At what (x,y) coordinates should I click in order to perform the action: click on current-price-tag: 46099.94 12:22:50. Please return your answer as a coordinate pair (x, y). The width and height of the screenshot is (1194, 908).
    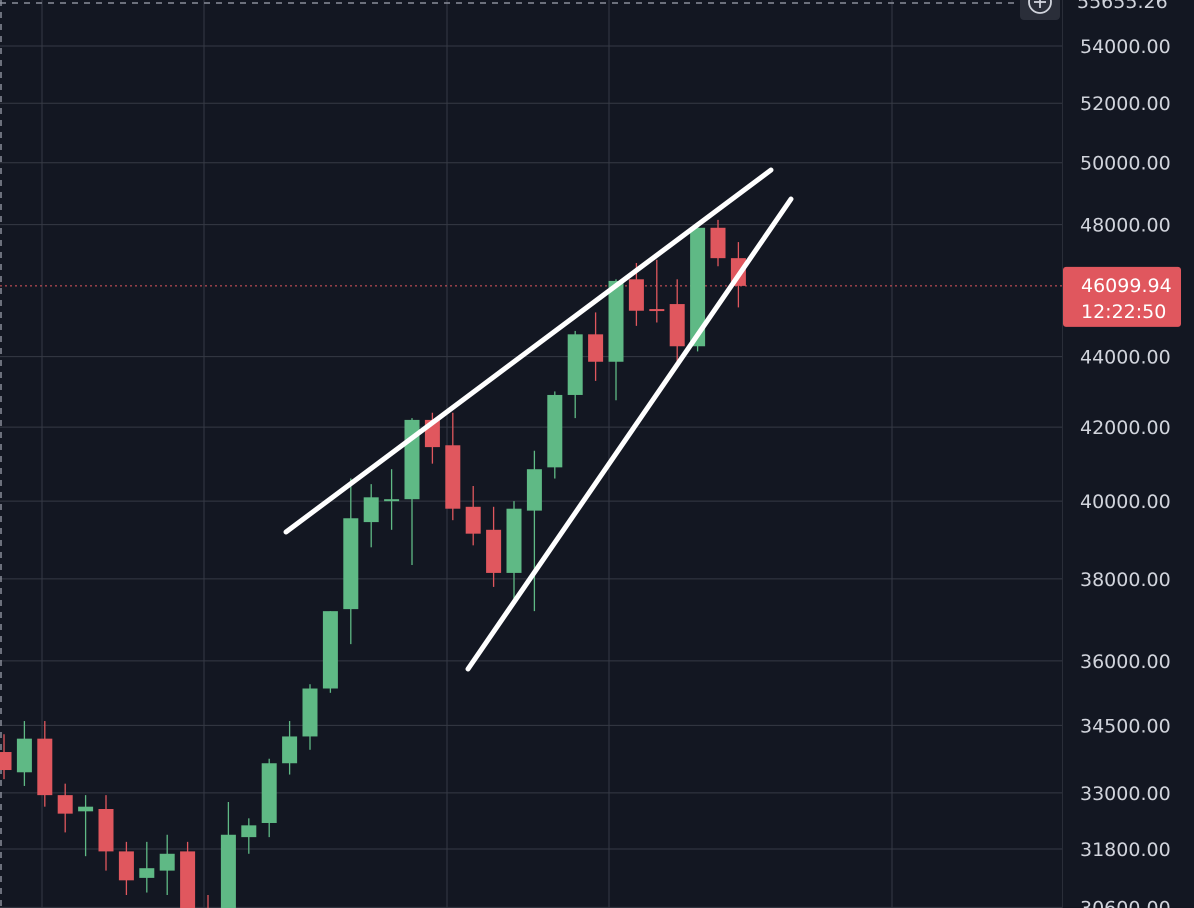
    Looking at the image, I should click on (1122, 296).